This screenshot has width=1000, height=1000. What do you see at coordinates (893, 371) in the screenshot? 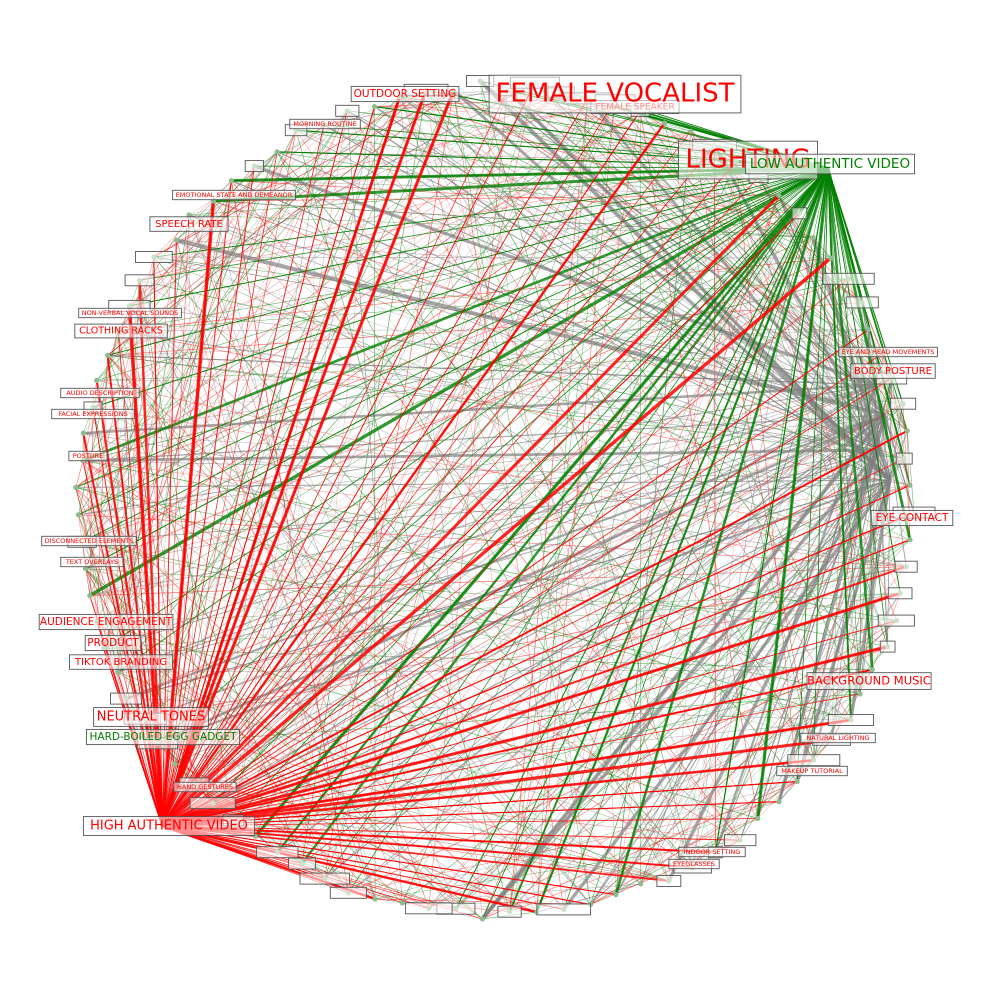
I see `node-label-medium-text: BODY POSTURE` at bounding box center [893, 371].